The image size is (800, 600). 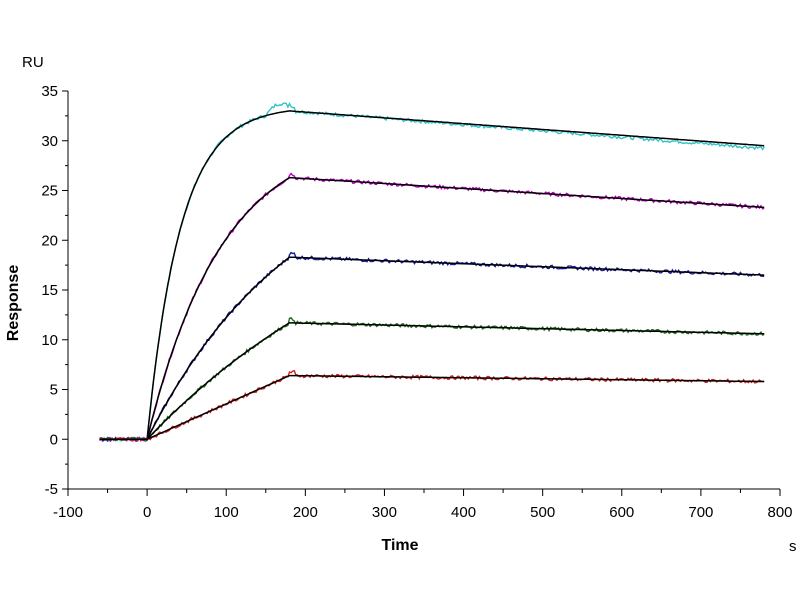 What do you see at coordinates (463, 512) in the screenshot?
I see `x-tick-label: 400` at bounding box center [463, 512].